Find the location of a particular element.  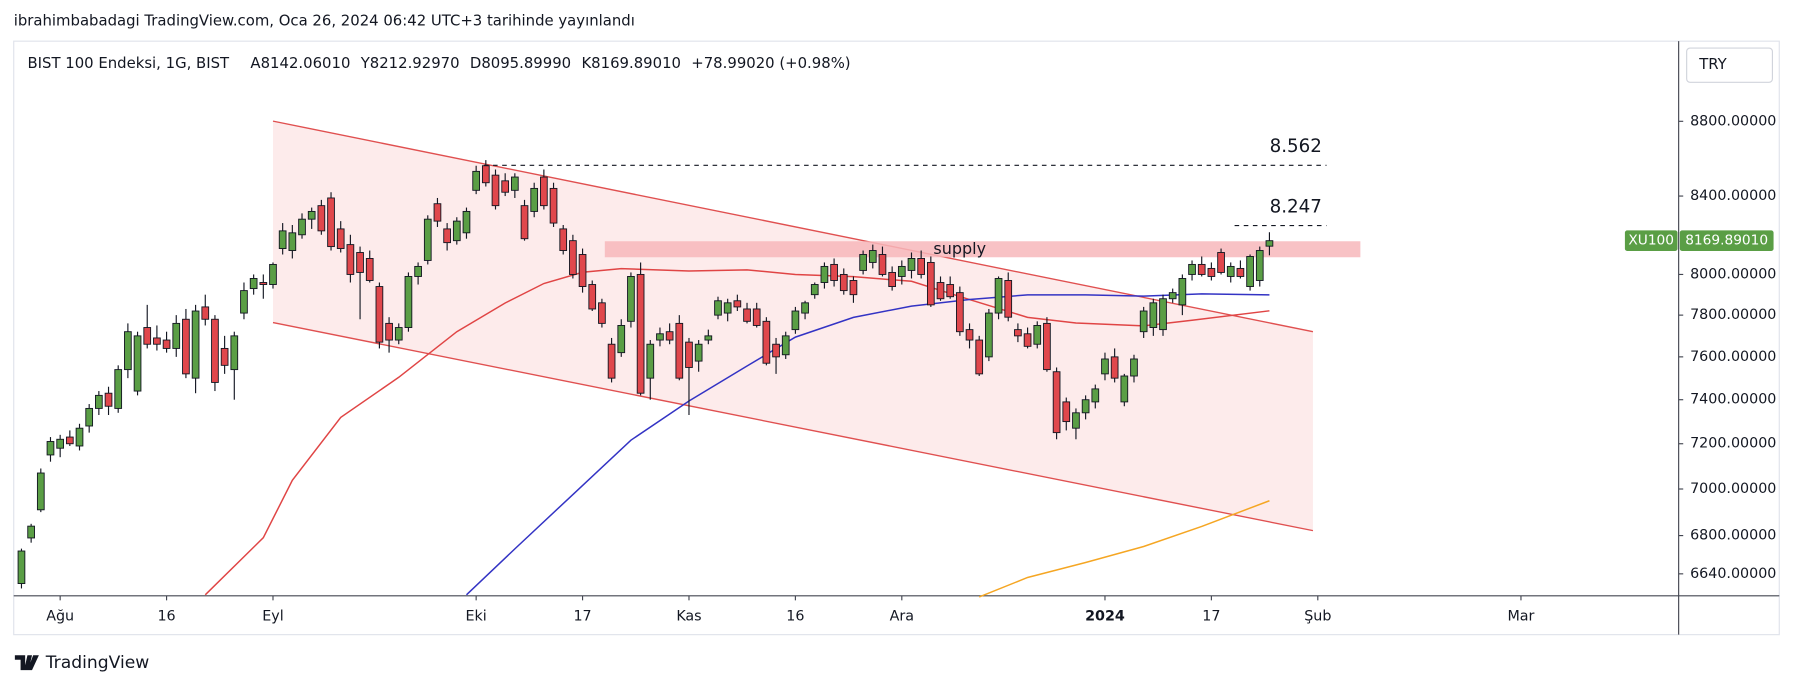

x-tick-label: Ara is located at coordinates (902, 616).